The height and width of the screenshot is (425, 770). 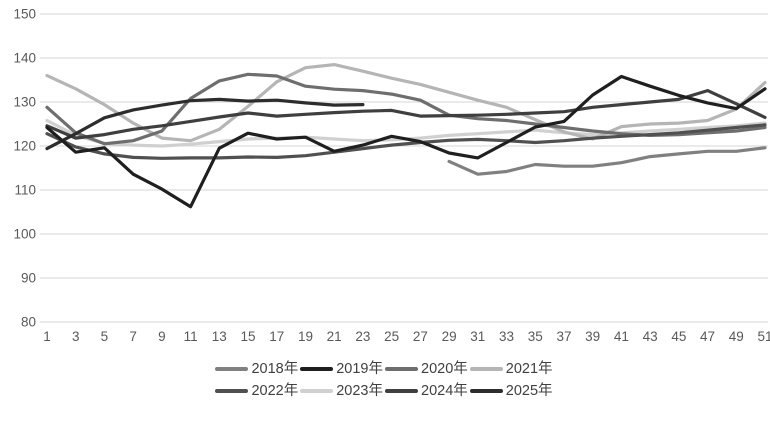 I want to click on legend-row-1: 2018年 2019年 2020年 2021年, so click(x=384, y=369).